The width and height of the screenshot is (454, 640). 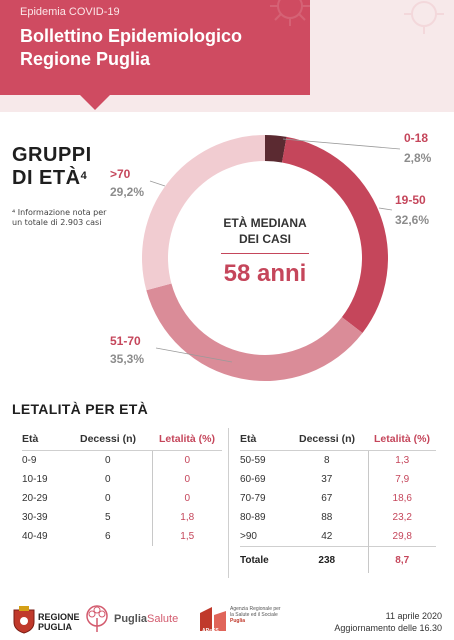 I want to click on table-row: >90 42 29,8, so click(x=338, y=537).